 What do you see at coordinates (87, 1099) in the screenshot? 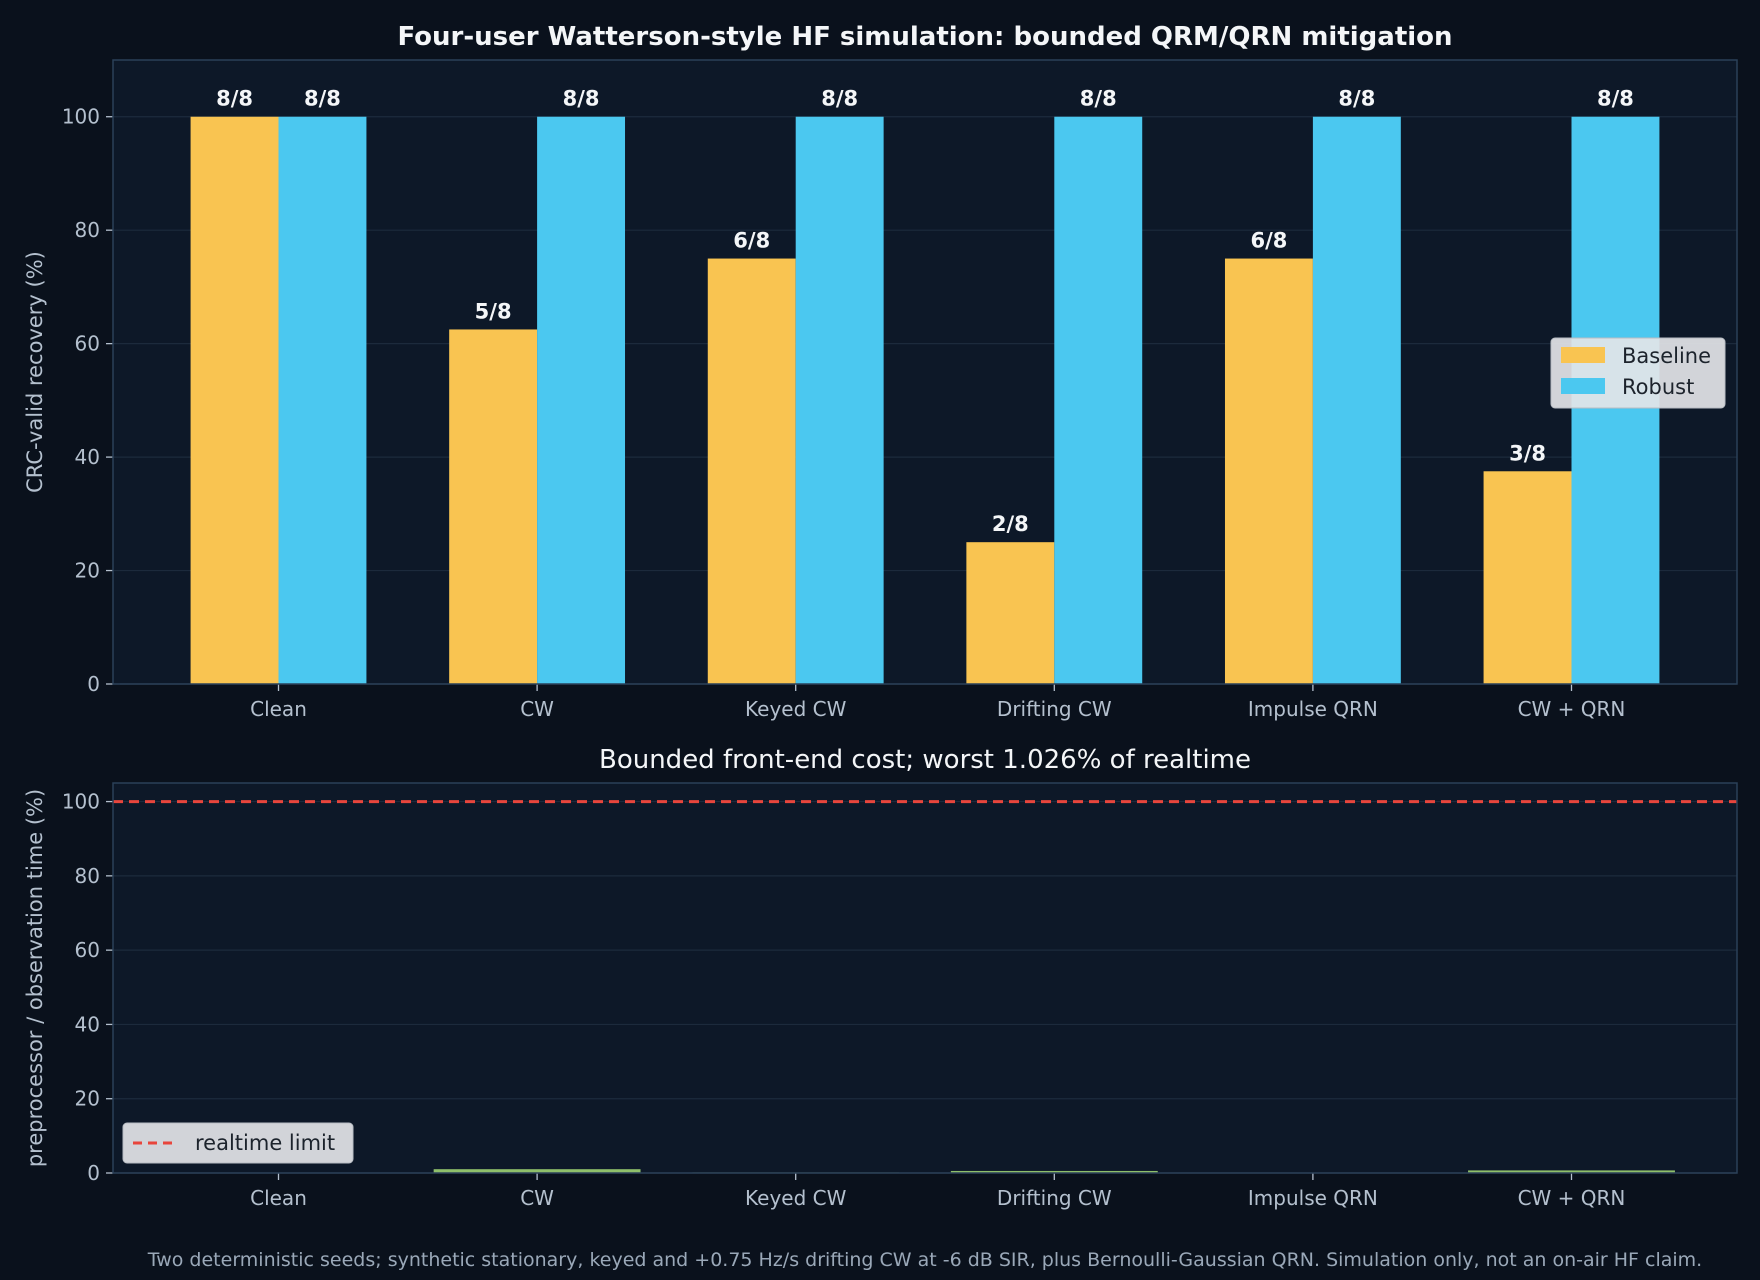
I see `bottom-y-tick-label-20: 20` at bounding box center [87, 1099].